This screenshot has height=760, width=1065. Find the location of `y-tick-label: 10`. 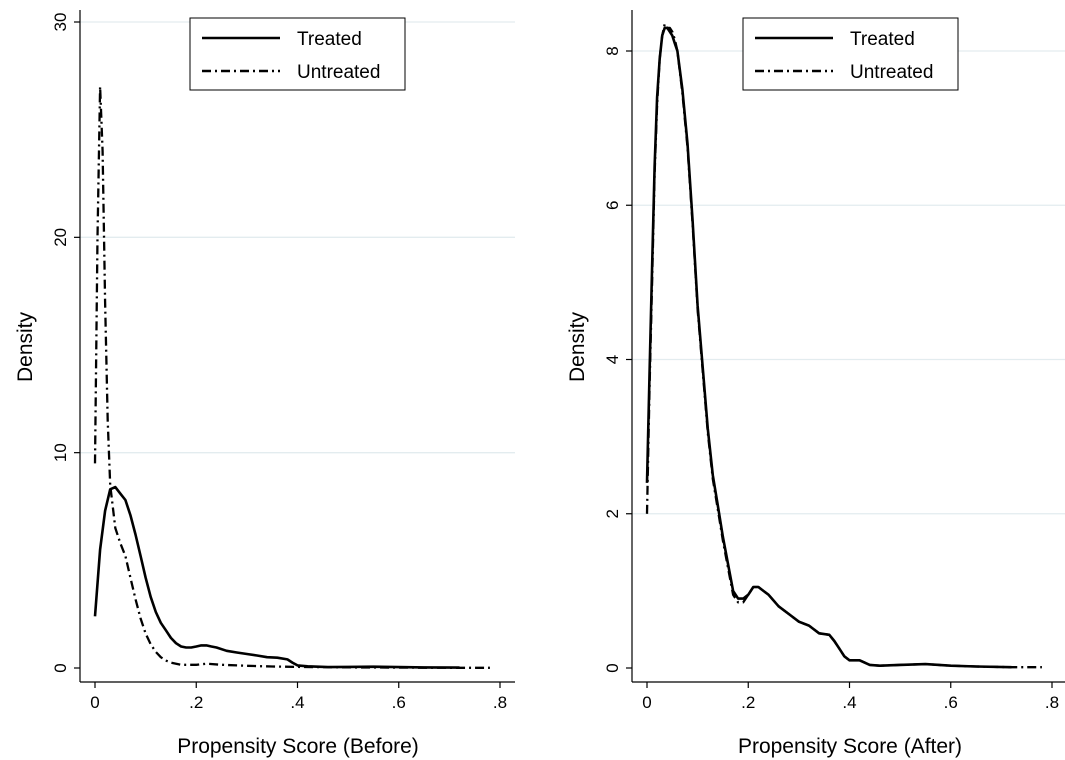

y-tick-label: 10 is located at coordinates (60, 452).